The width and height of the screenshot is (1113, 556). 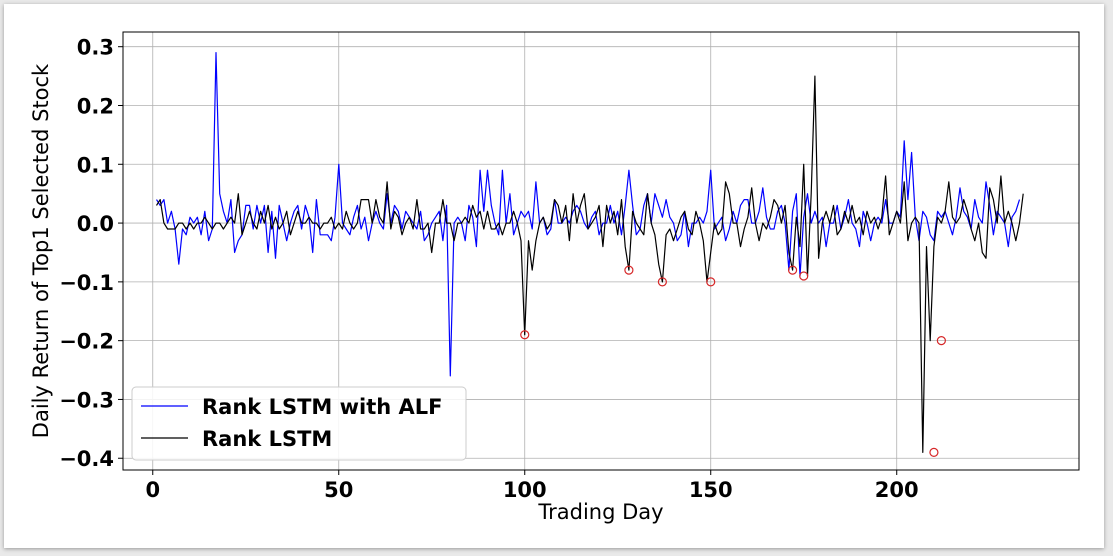 I want to click on y-tick-label: 0.1, so click(x=95, y=165).